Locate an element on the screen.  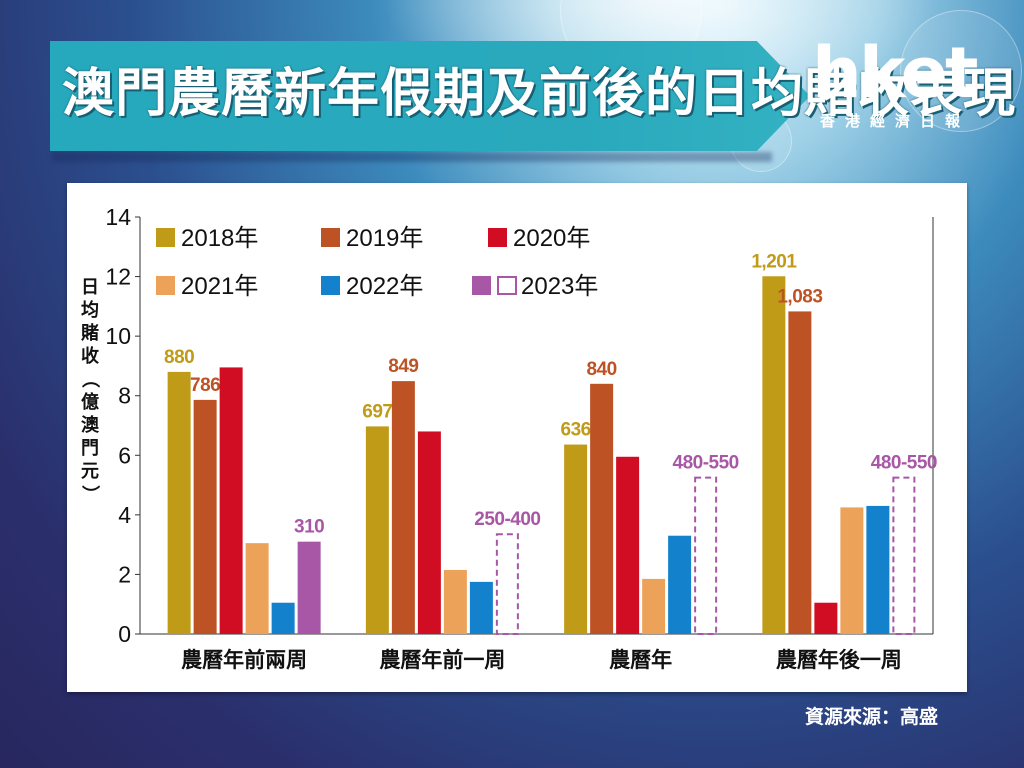
legend-label: 2022年 is located at coordinates (384, 286).